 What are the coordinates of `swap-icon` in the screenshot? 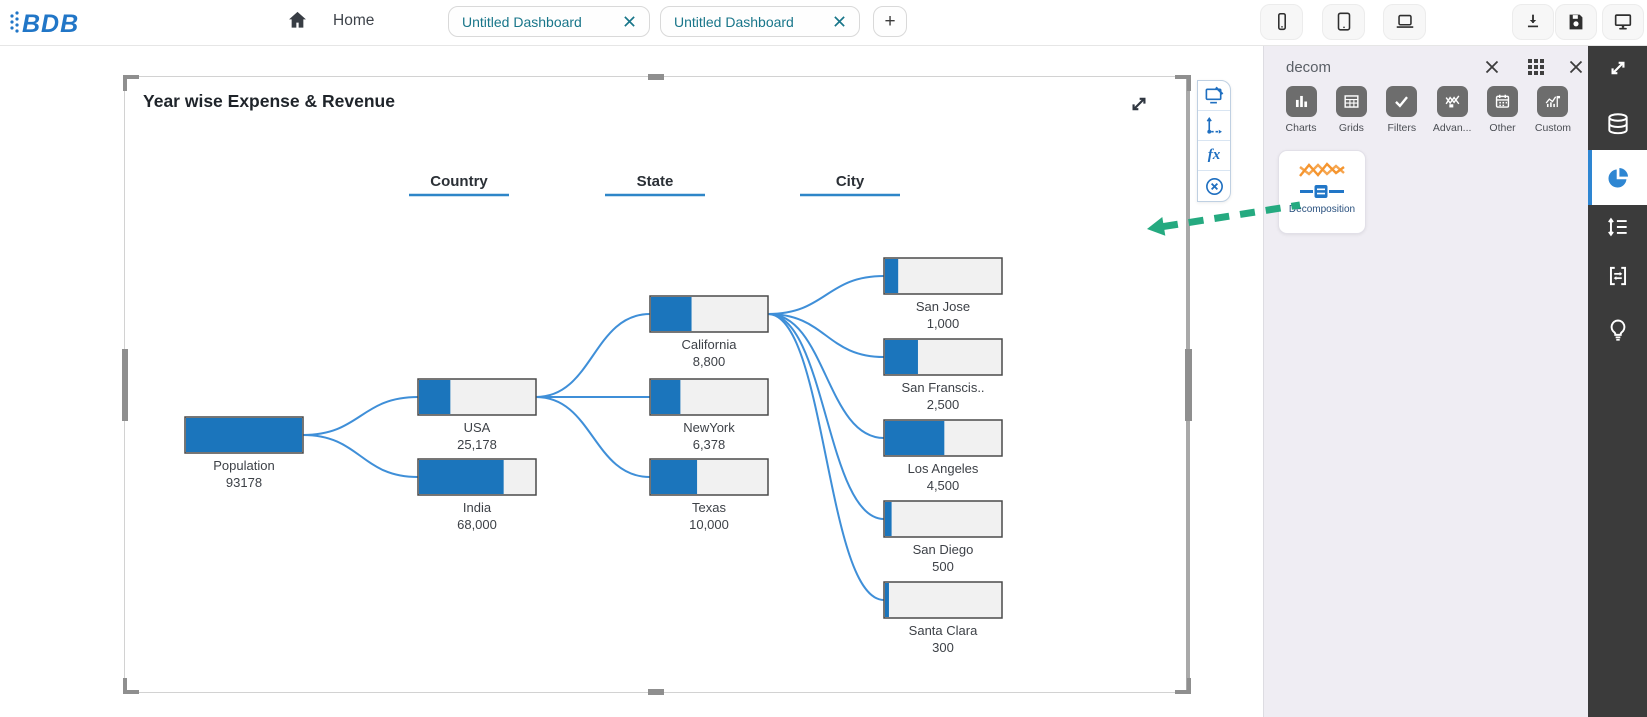 It's located at (1617, 276).